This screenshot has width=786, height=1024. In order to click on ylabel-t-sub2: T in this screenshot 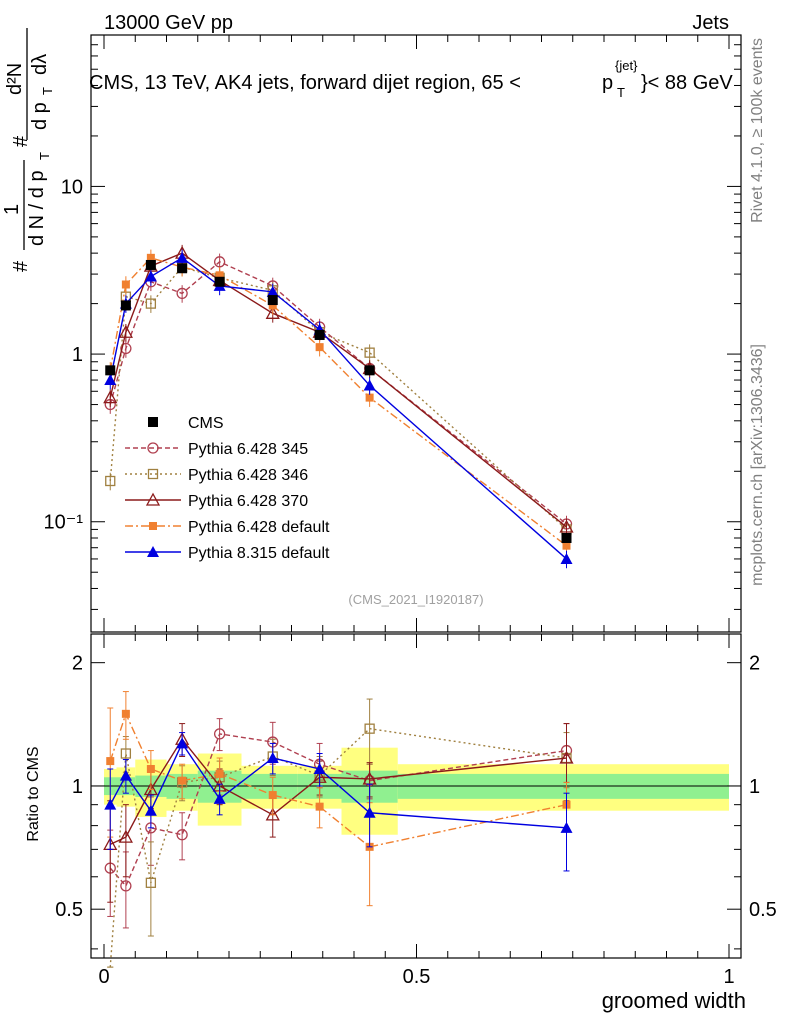, I will do `click(47, 91)`.